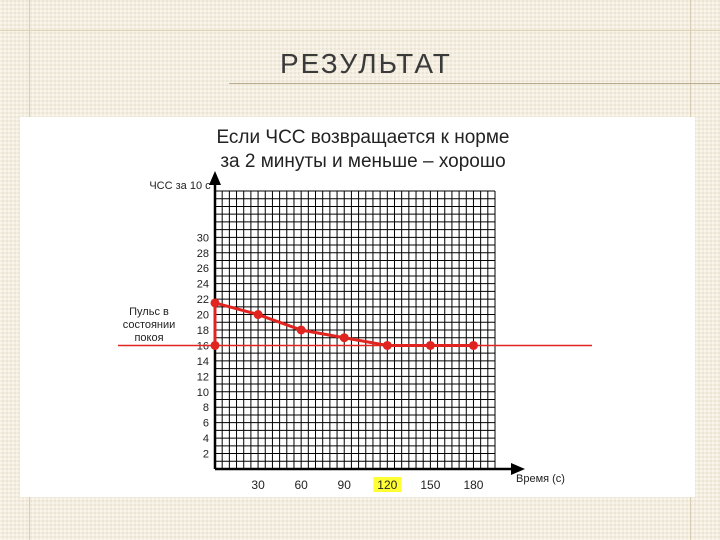 The width and height of the screenshot is (720, 540). What do you see at coordinates (203, 346) in the screenshot?
I see `y-tick-label: 16` at bounding box center [203, 346].